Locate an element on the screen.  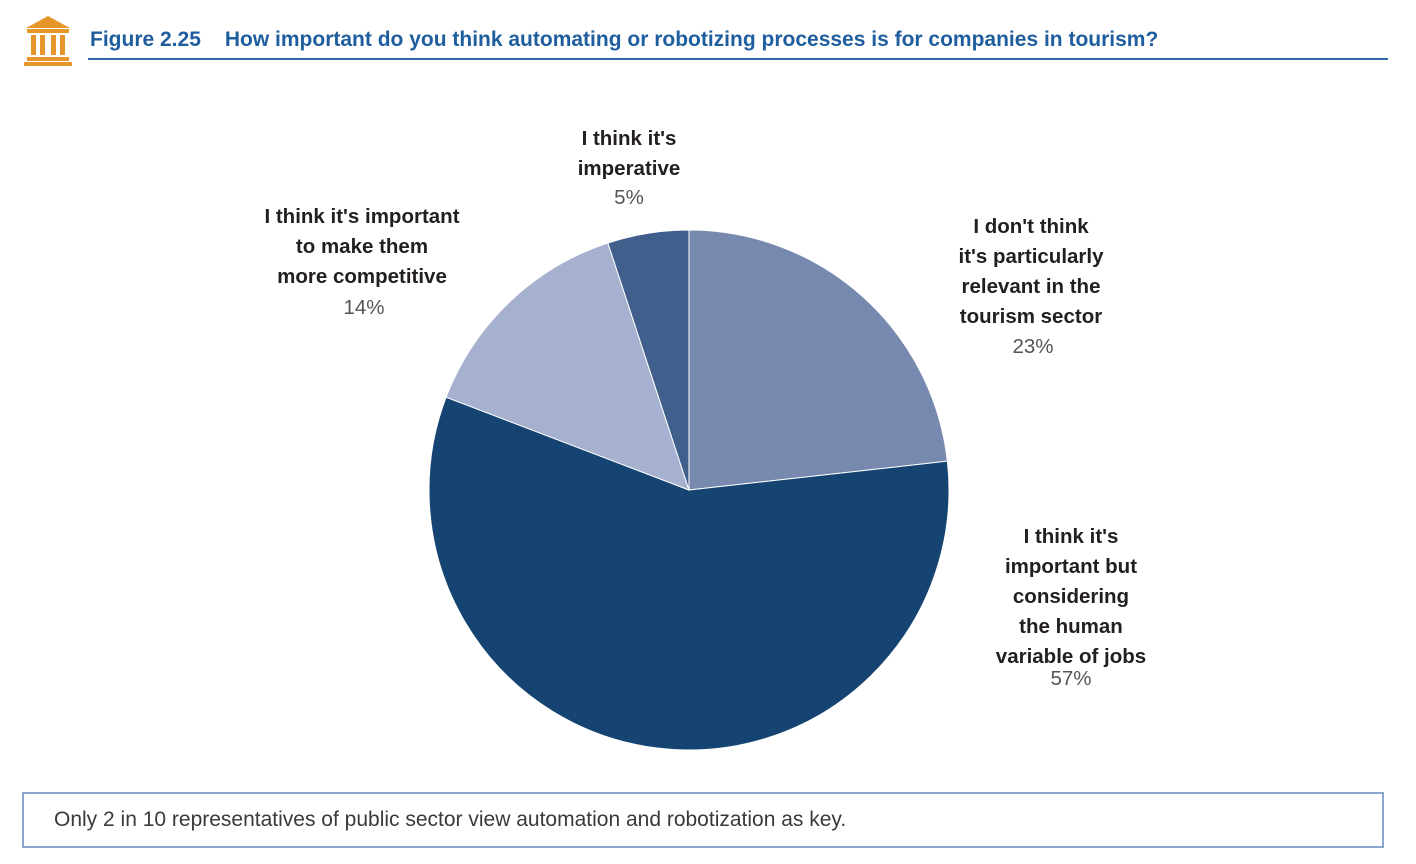
slice-value-label-2: 57% is located at coordinates (1071, 678).